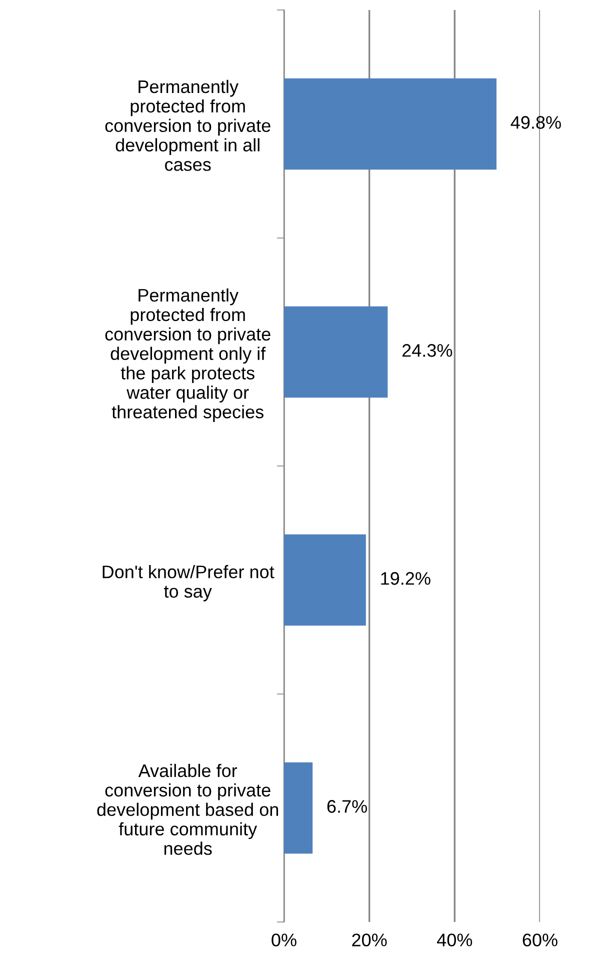  What do you see at coordinates (535, 122) in the screenshot?
I see `data-label: 49.8%` at bounding box center [535, 122].